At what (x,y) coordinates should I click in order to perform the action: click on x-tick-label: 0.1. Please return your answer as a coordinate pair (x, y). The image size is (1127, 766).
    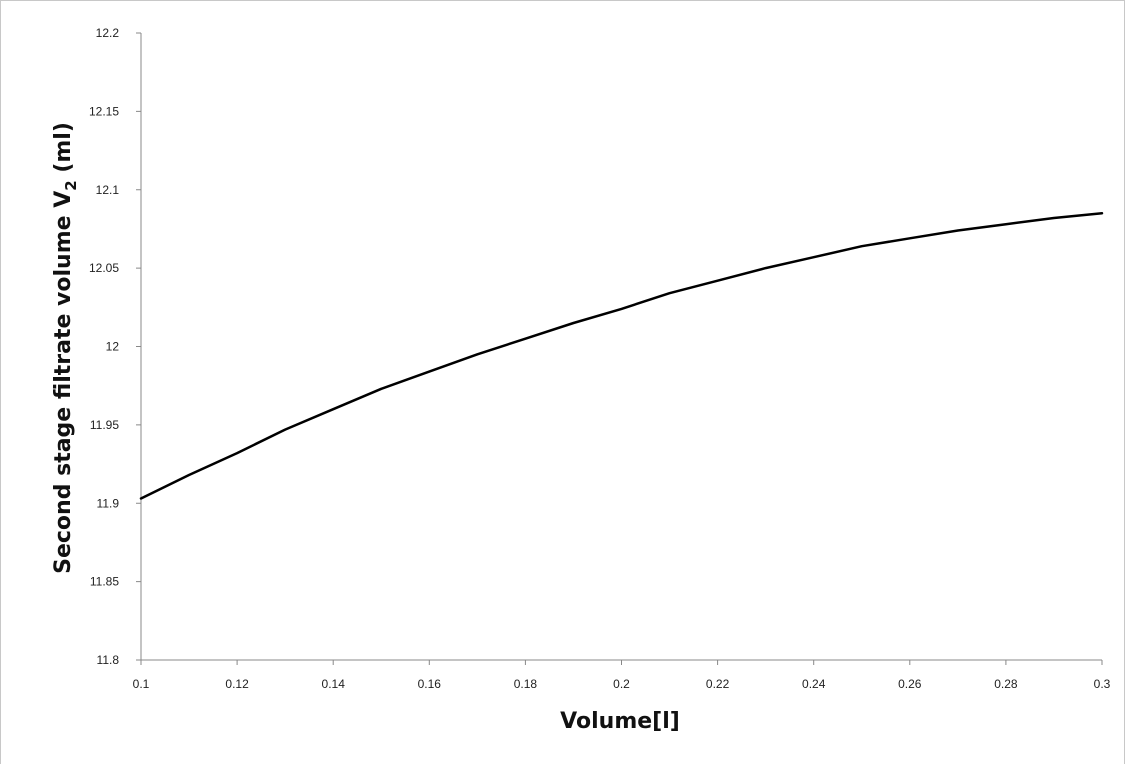
    Looking at the image, I should click on (141, 684).